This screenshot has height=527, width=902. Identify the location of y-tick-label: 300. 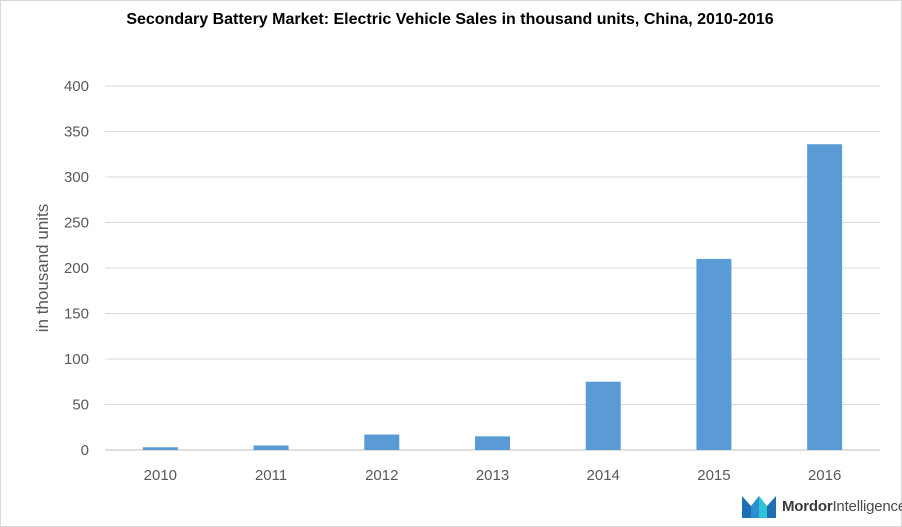
(76, 177).